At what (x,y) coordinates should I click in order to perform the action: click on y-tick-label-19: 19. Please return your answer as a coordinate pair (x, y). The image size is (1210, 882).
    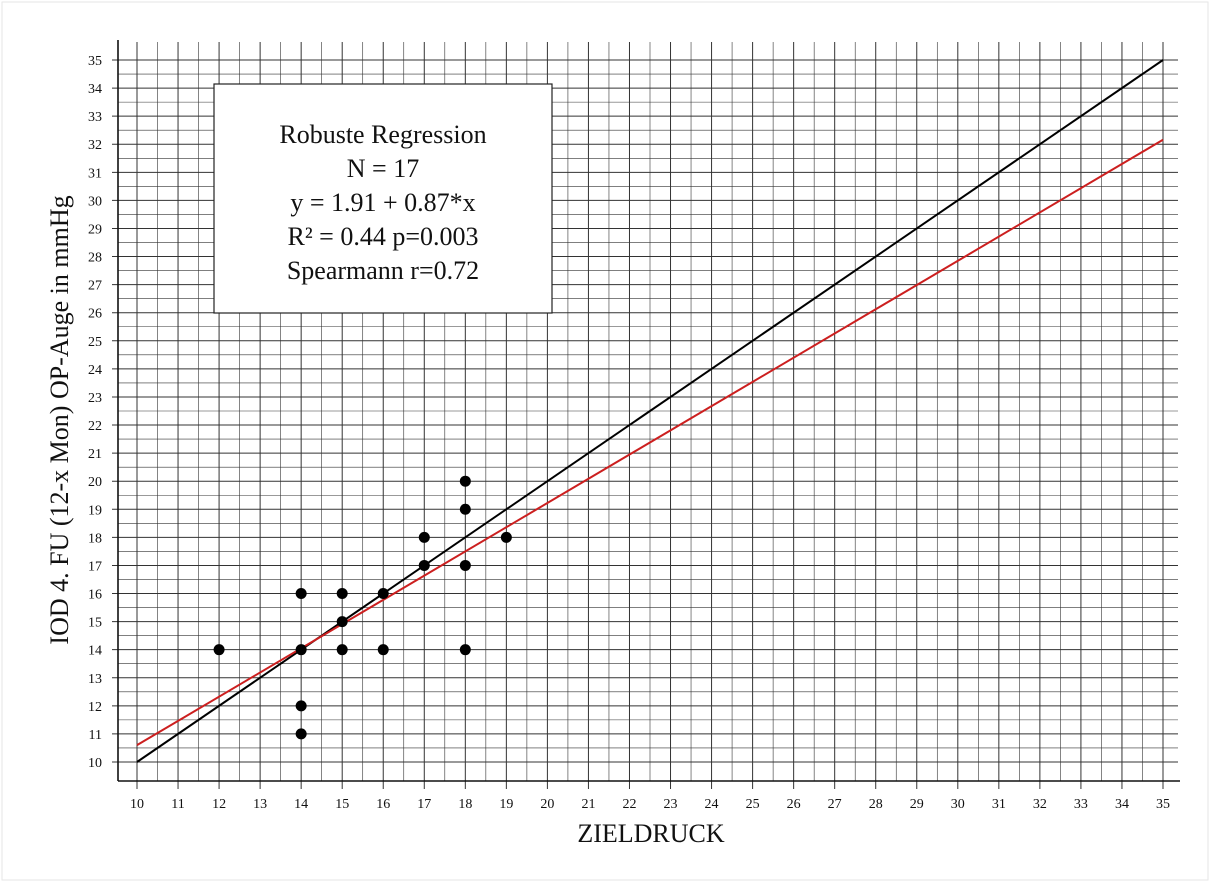
    Looking at the image, I should click on (95, 510).